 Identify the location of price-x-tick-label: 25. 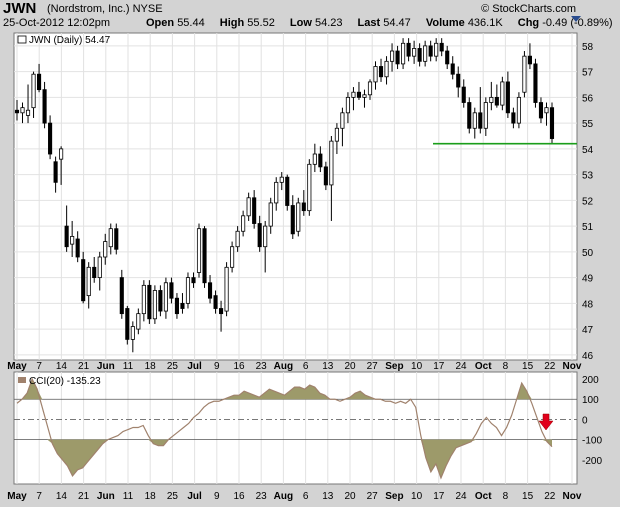
(173, 366).